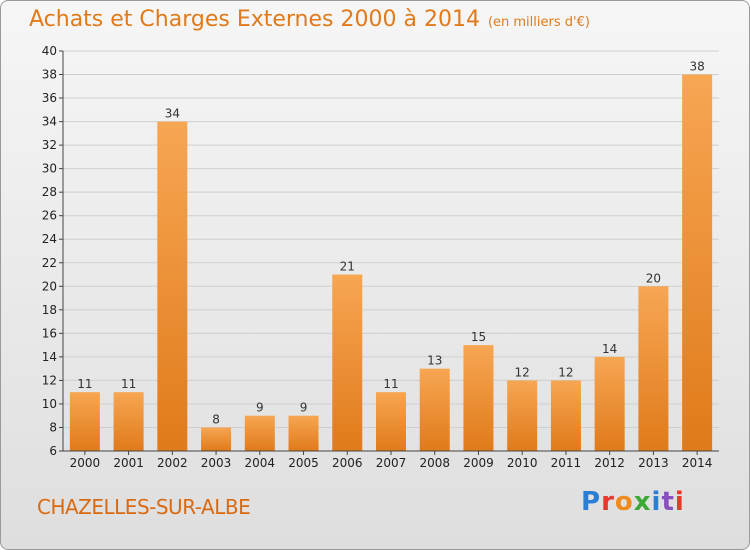 This screenshot has width=750, height=550. I want to click on x-tick-label: 2008, so click(434, 463).